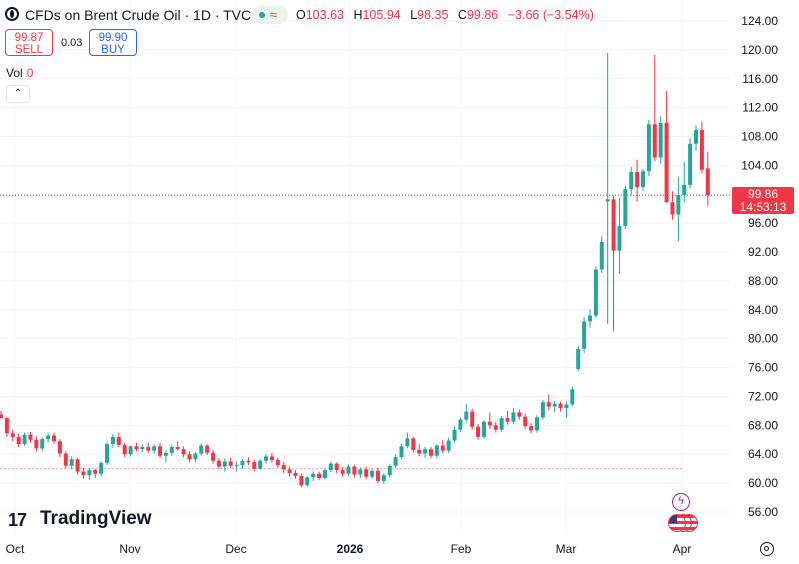 This screenshot has width=799, height=564. I want to click on tradingview-wordmark: TradingView, so click(96, 518).